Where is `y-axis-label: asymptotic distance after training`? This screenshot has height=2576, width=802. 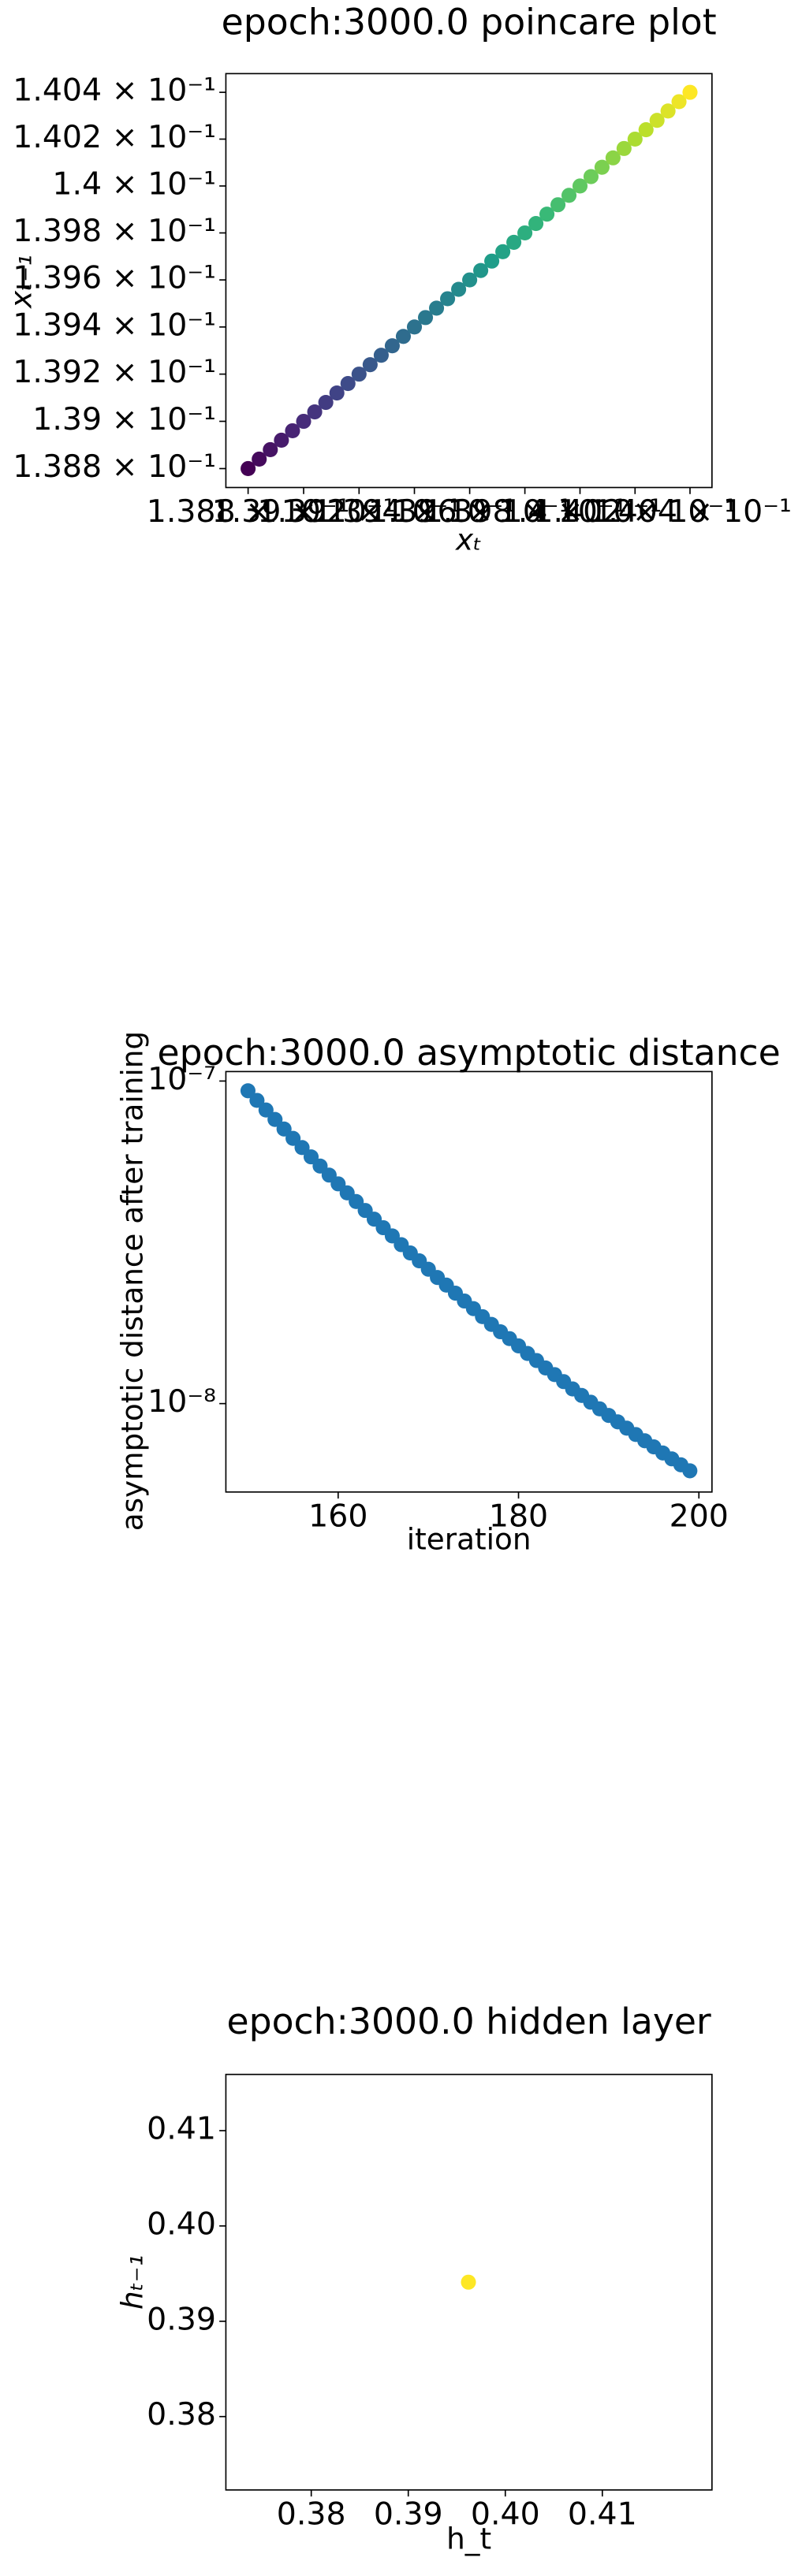
y-axis-label: asymptotic distance after training is located at coordinates (132, 1281).